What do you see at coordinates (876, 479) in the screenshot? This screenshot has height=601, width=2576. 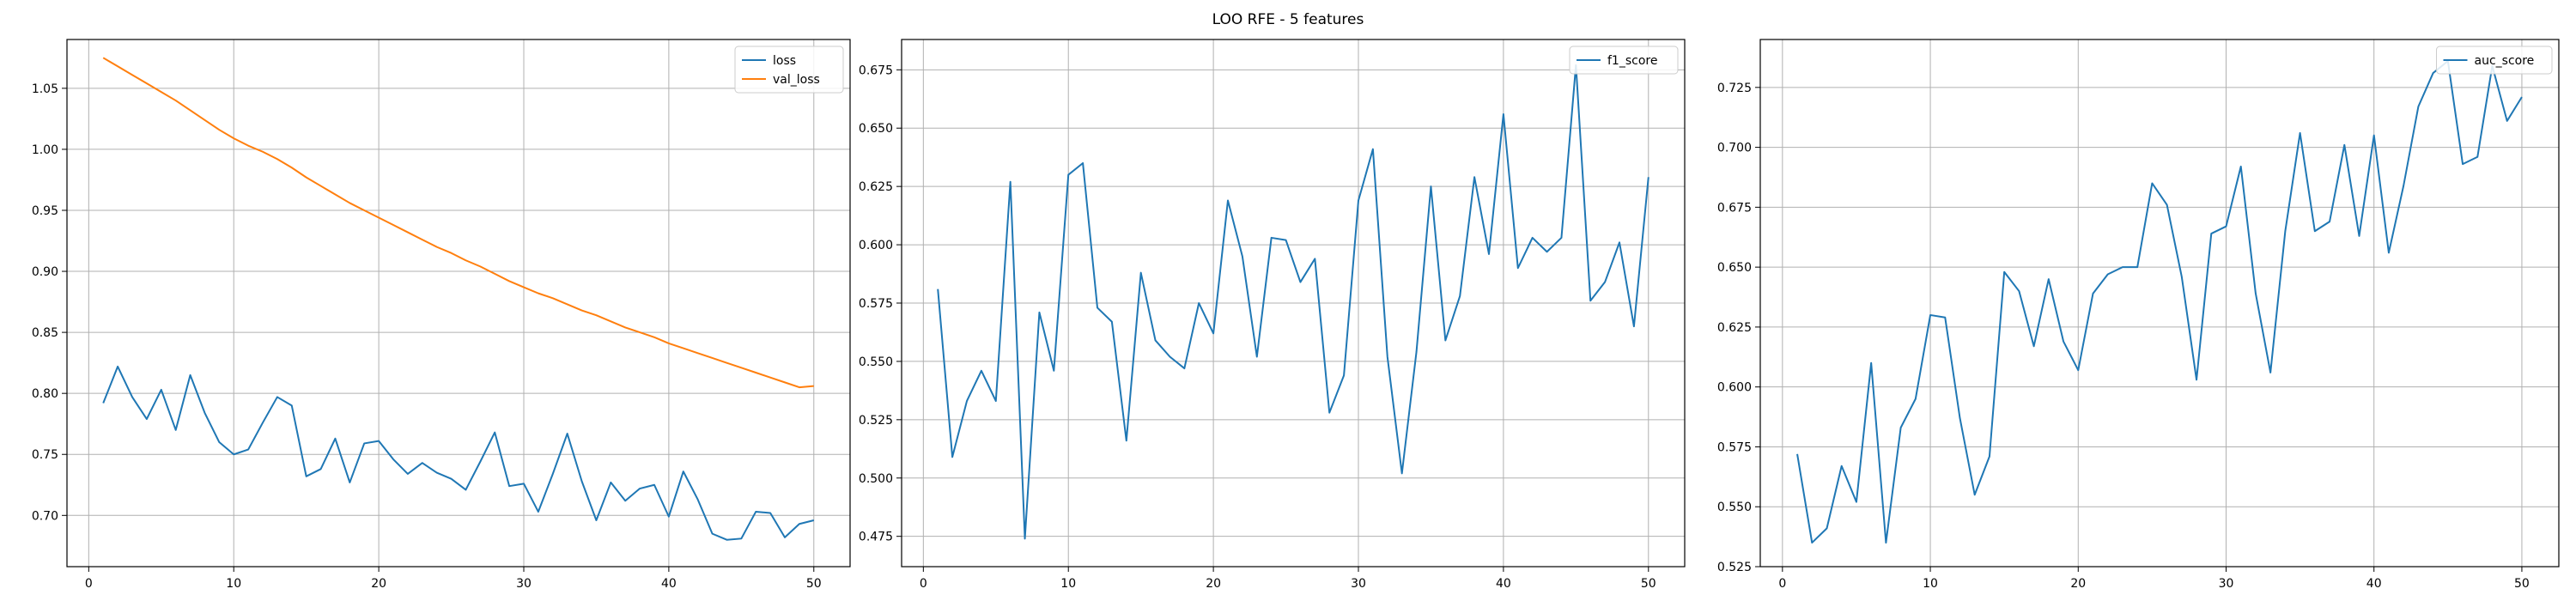 I see `y-tick-label: 0.500` at bounding box center [876, 479].